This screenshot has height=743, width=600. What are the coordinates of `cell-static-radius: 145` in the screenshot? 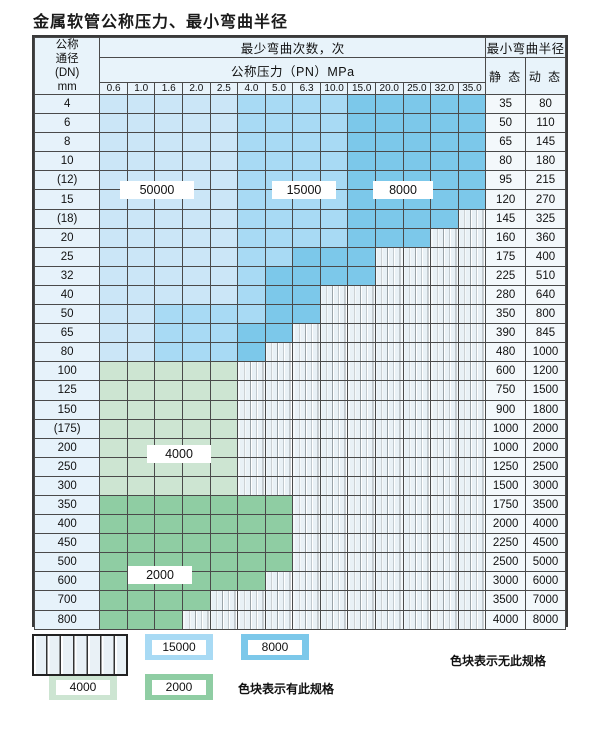 It's located at (506, 218).